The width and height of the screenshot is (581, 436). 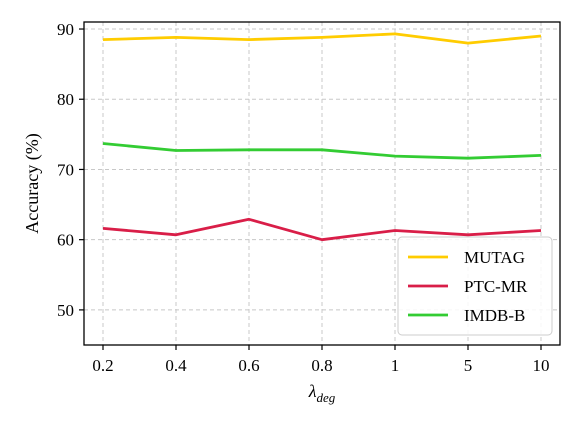 What do you see at coordinates (494, 315) in the screenshot?
I see `legend-label: IMDB-B` at bounding box center [494, 315].